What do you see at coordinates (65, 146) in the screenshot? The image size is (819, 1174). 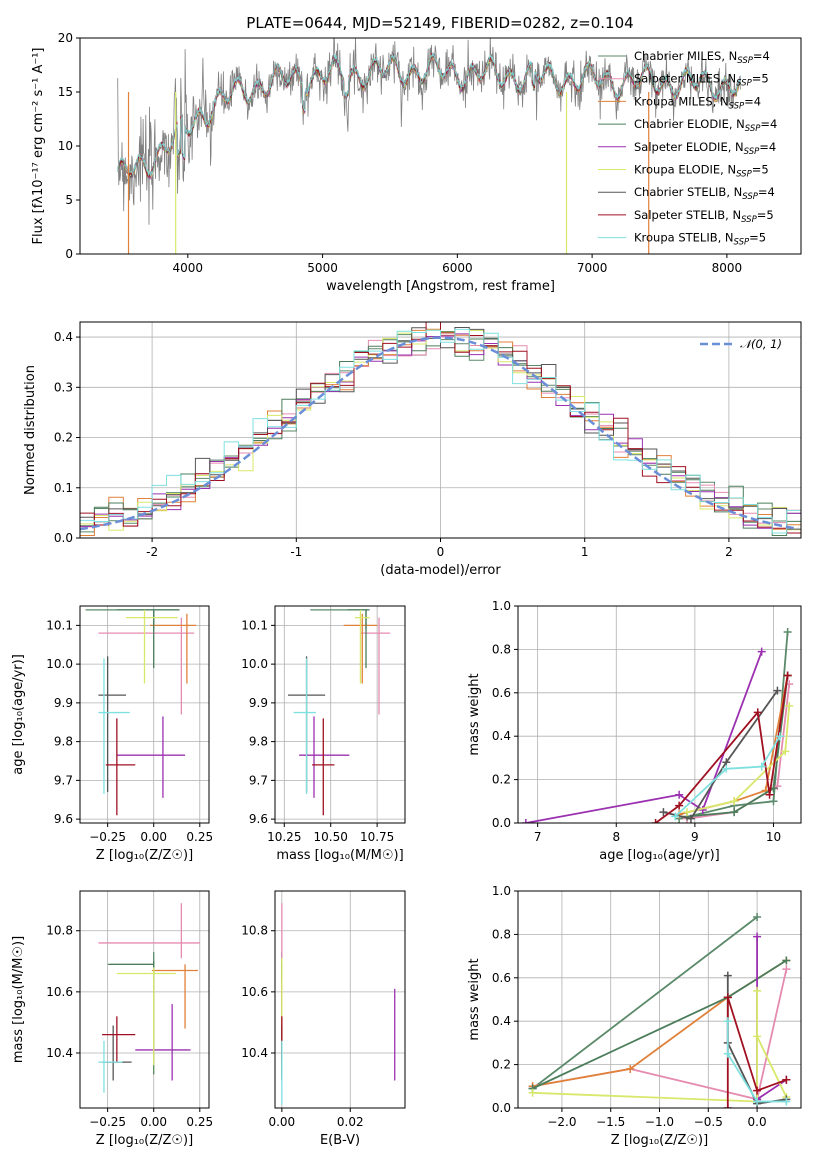 I see `spectrum-ytick-label: 10` at bounding box center [65, 146].